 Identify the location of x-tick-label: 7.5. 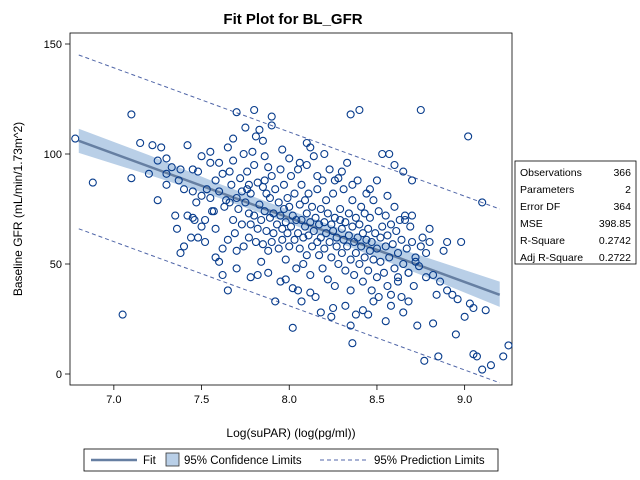
(201, 400).